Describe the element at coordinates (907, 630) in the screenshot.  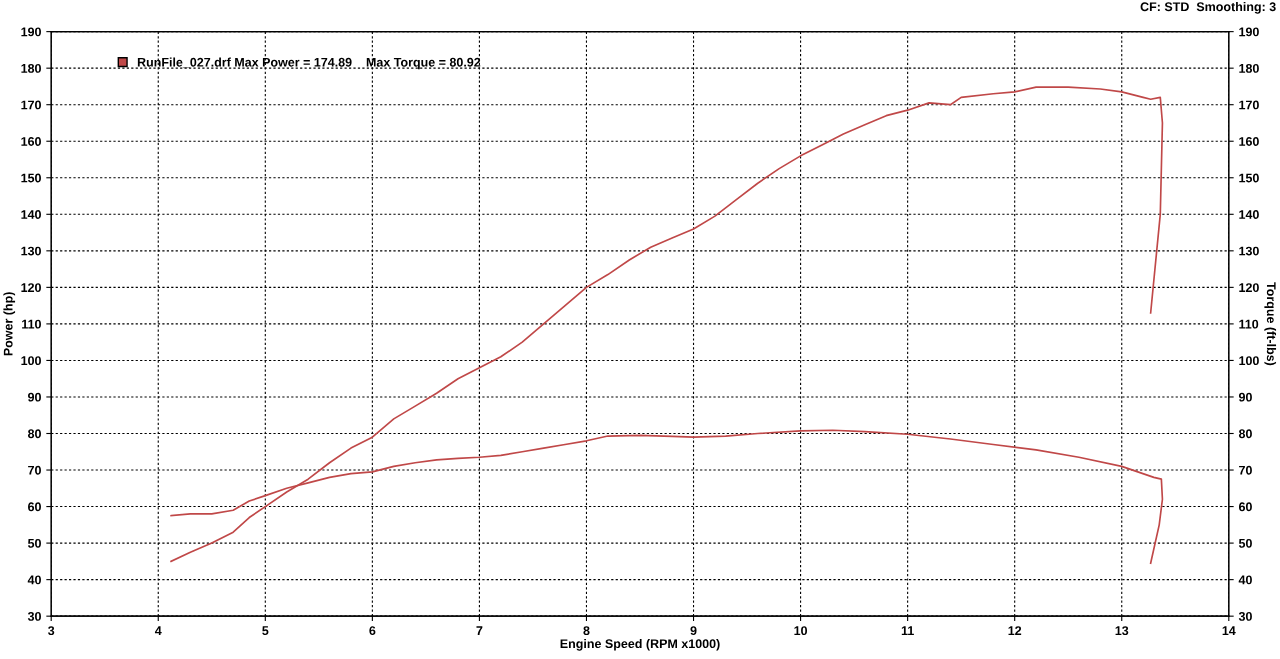
I see `x-tick-label: 11` at that location.